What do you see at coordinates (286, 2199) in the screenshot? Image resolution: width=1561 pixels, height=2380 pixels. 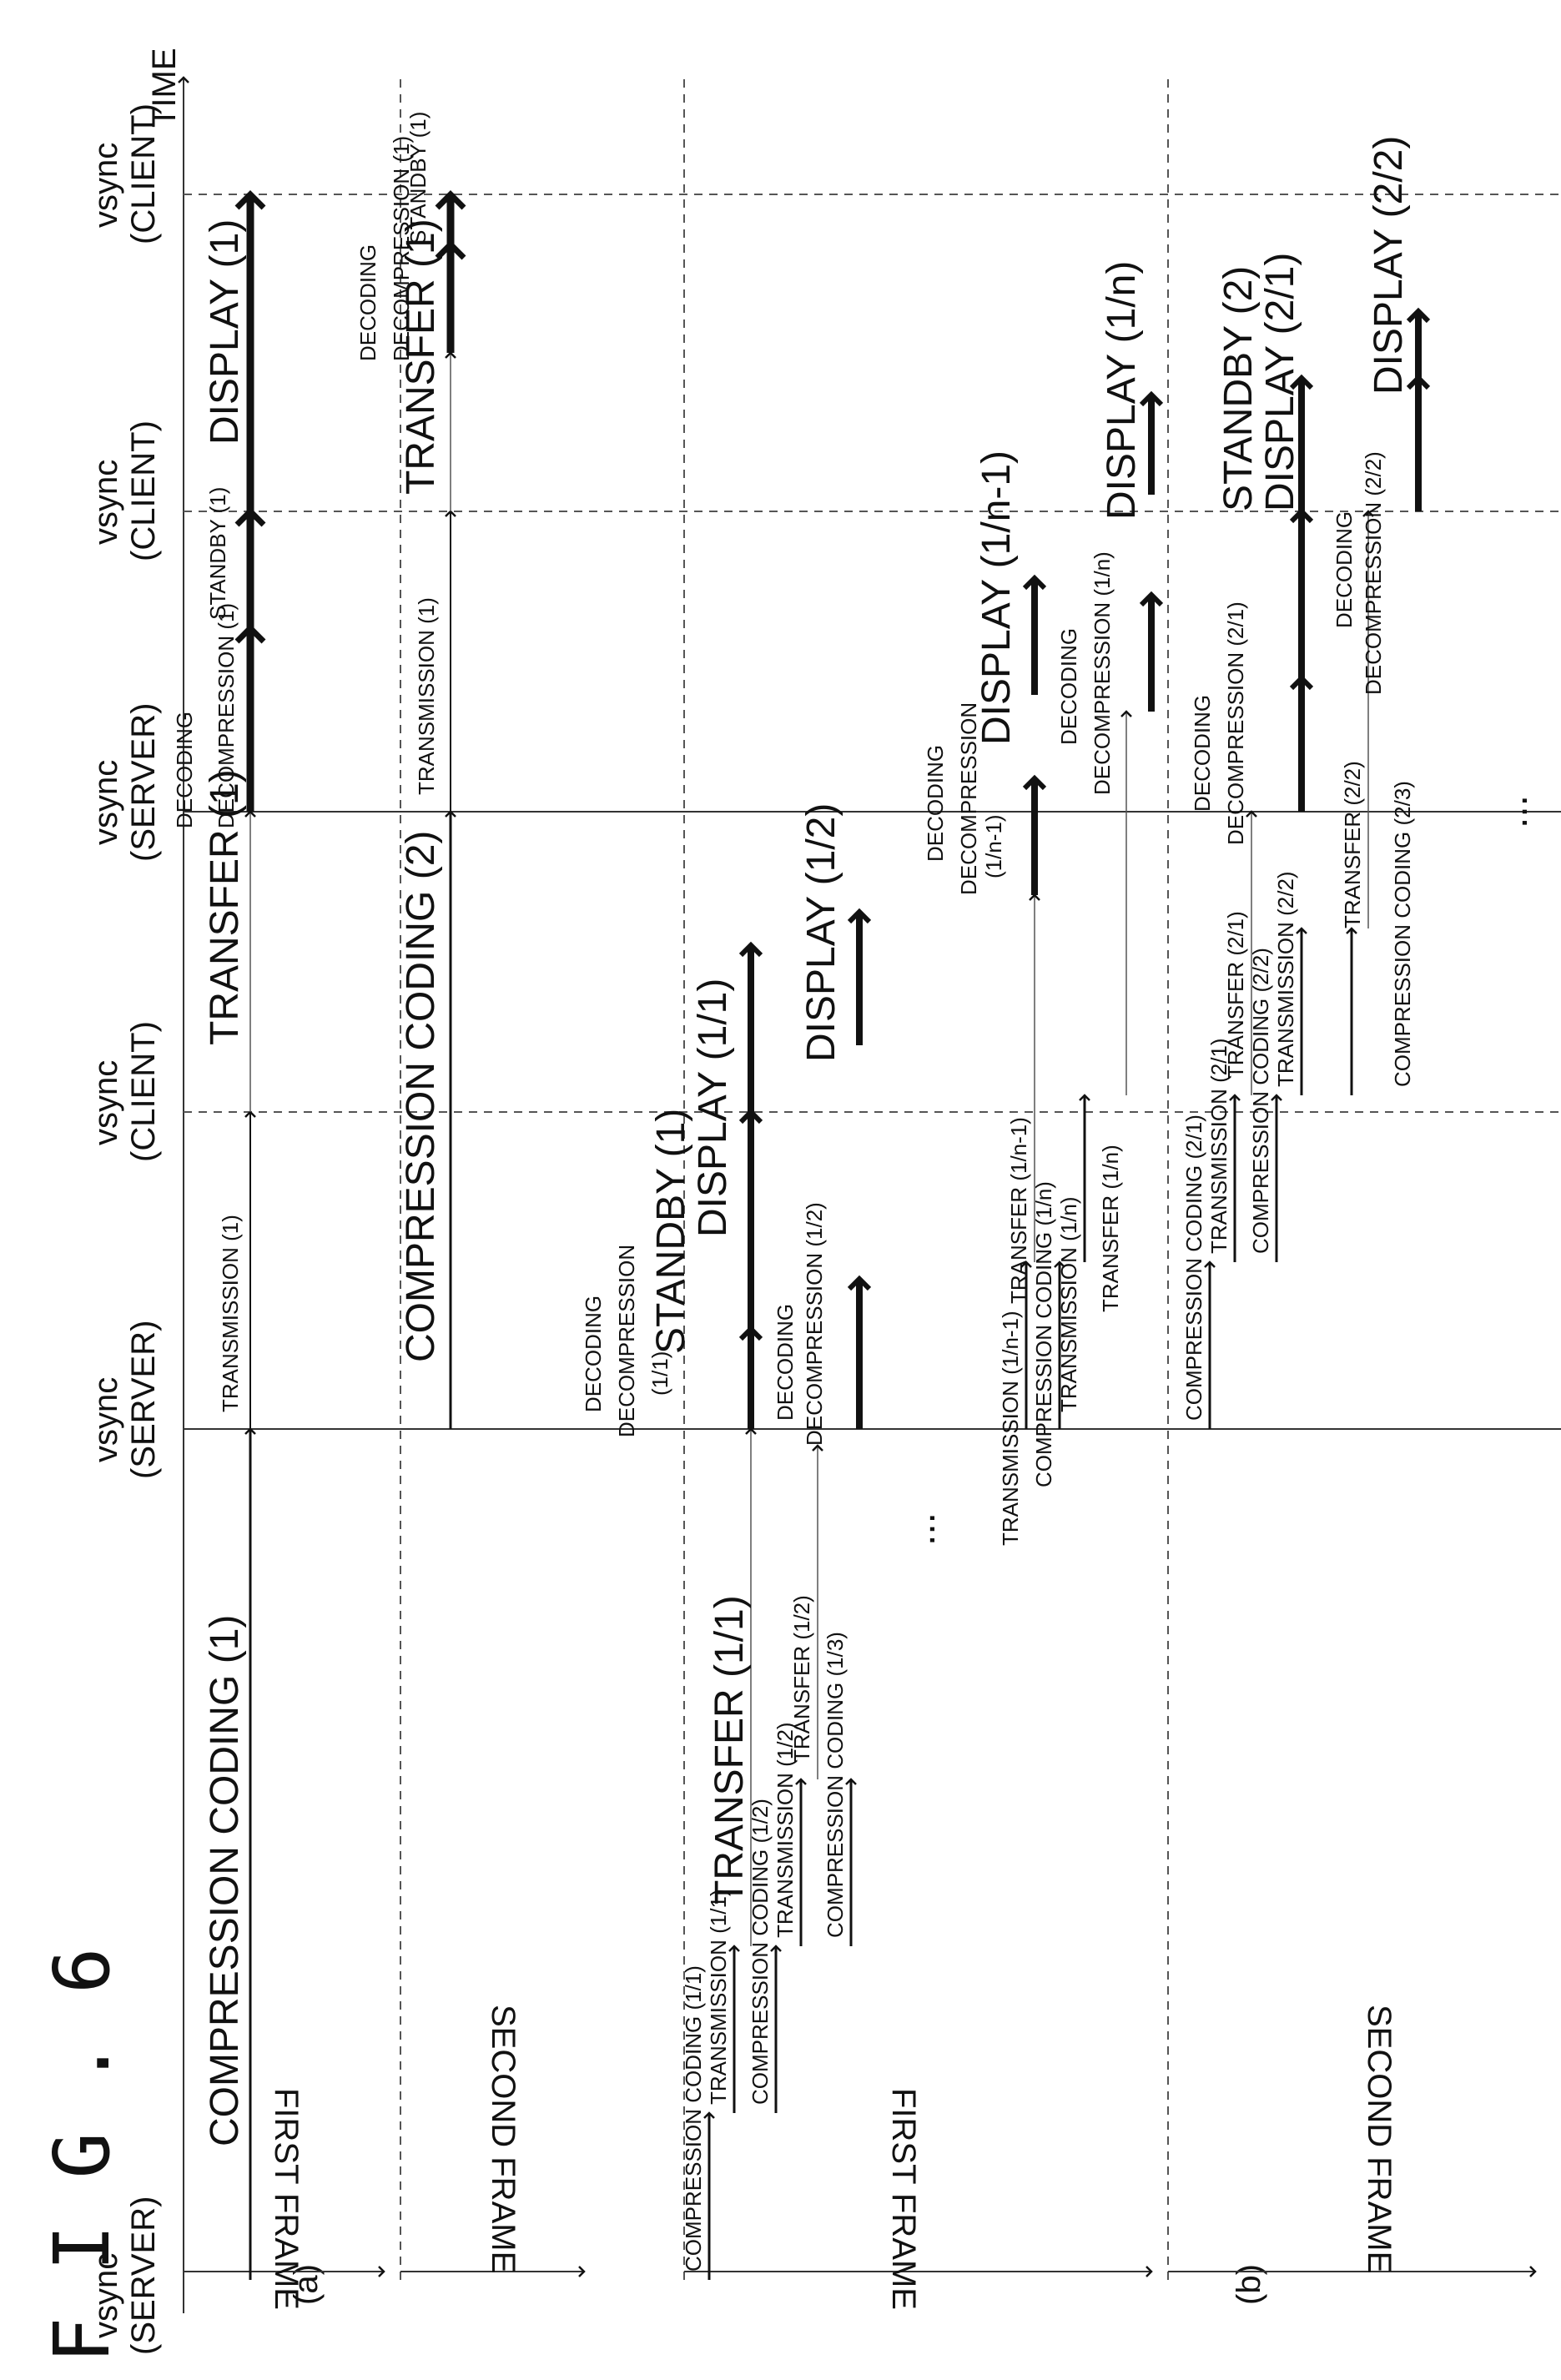 I see `row-label-a-first: FIRST FRAME` at bounding box center [286, 2199].